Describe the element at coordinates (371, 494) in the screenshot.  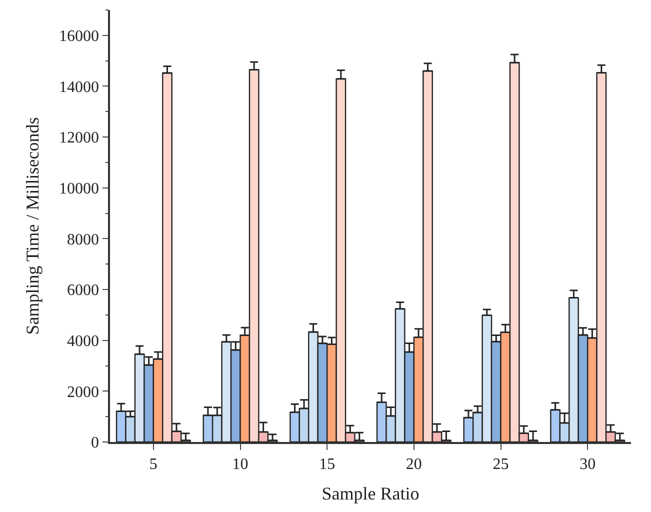
I see `x-axis-title: Sample Ratio` at that location.